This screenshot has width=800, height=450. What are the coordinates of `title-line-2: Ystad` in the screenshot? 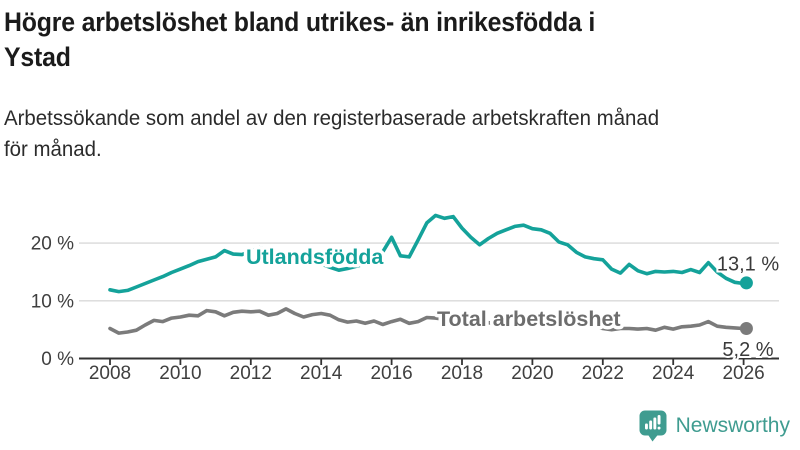 It's located at (37, 56).